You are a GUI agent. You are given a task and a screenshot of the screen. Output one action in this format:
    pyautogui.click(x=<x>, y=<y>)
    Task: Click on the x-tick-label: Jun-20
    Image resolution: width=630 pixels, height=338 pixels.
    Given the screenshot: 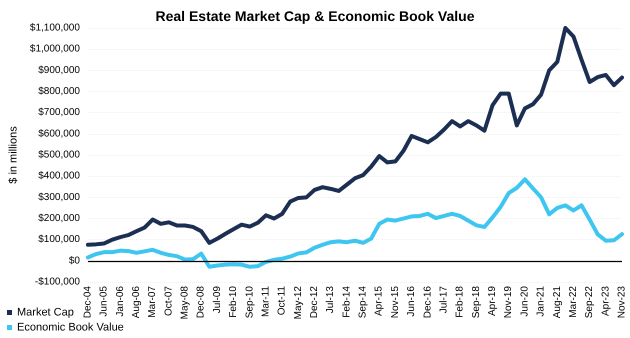 What is the action you would take?
    pyautogui.click(x=524, y=301)
    